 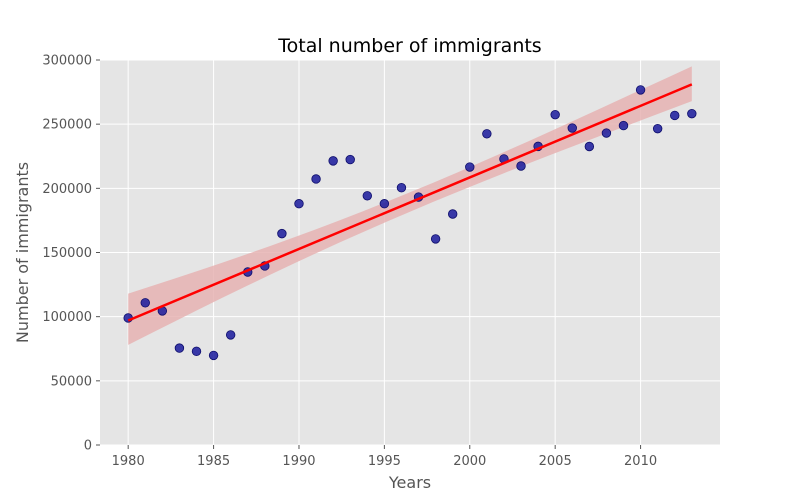 I want to click on y-tick-label: 0, so click(x=88, y=446).